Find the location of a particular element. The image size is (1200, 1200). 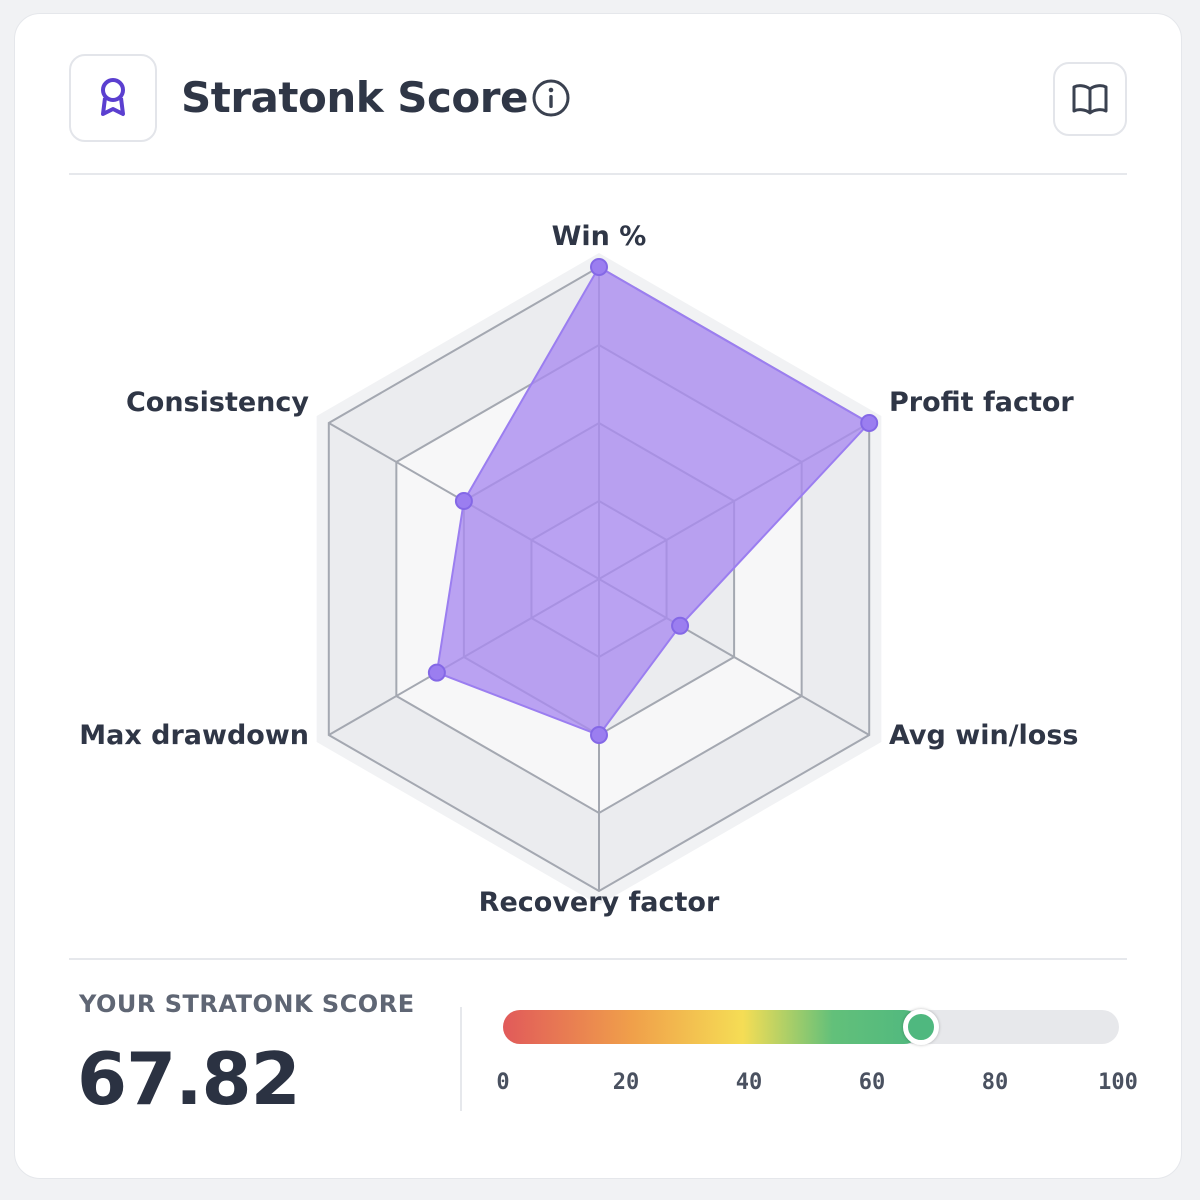

guide-button is located at coordinates (1090, 99).